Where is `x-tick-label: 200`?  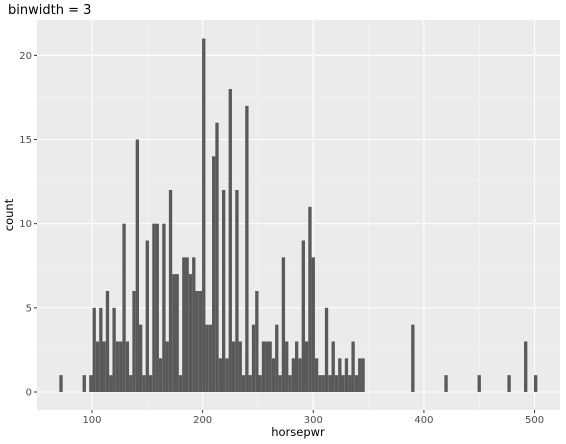 x-tick-label: 200 is located at coordinates (202, 420).